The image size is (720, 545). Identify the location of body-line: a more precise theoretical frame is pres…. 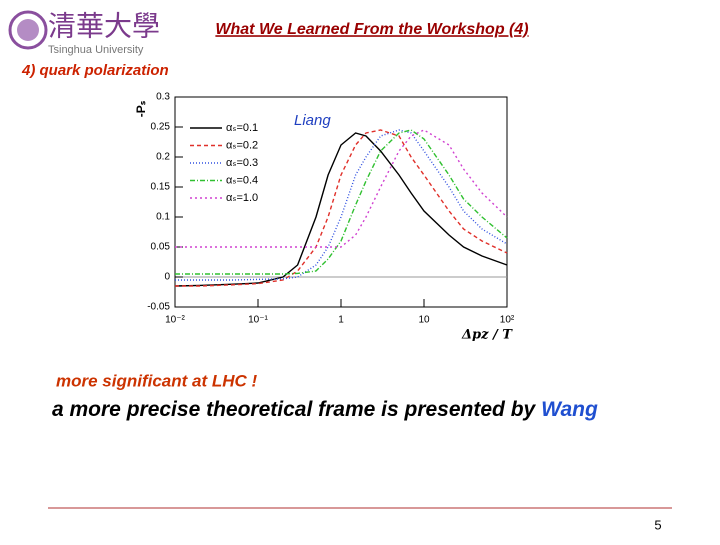
(325, 409).